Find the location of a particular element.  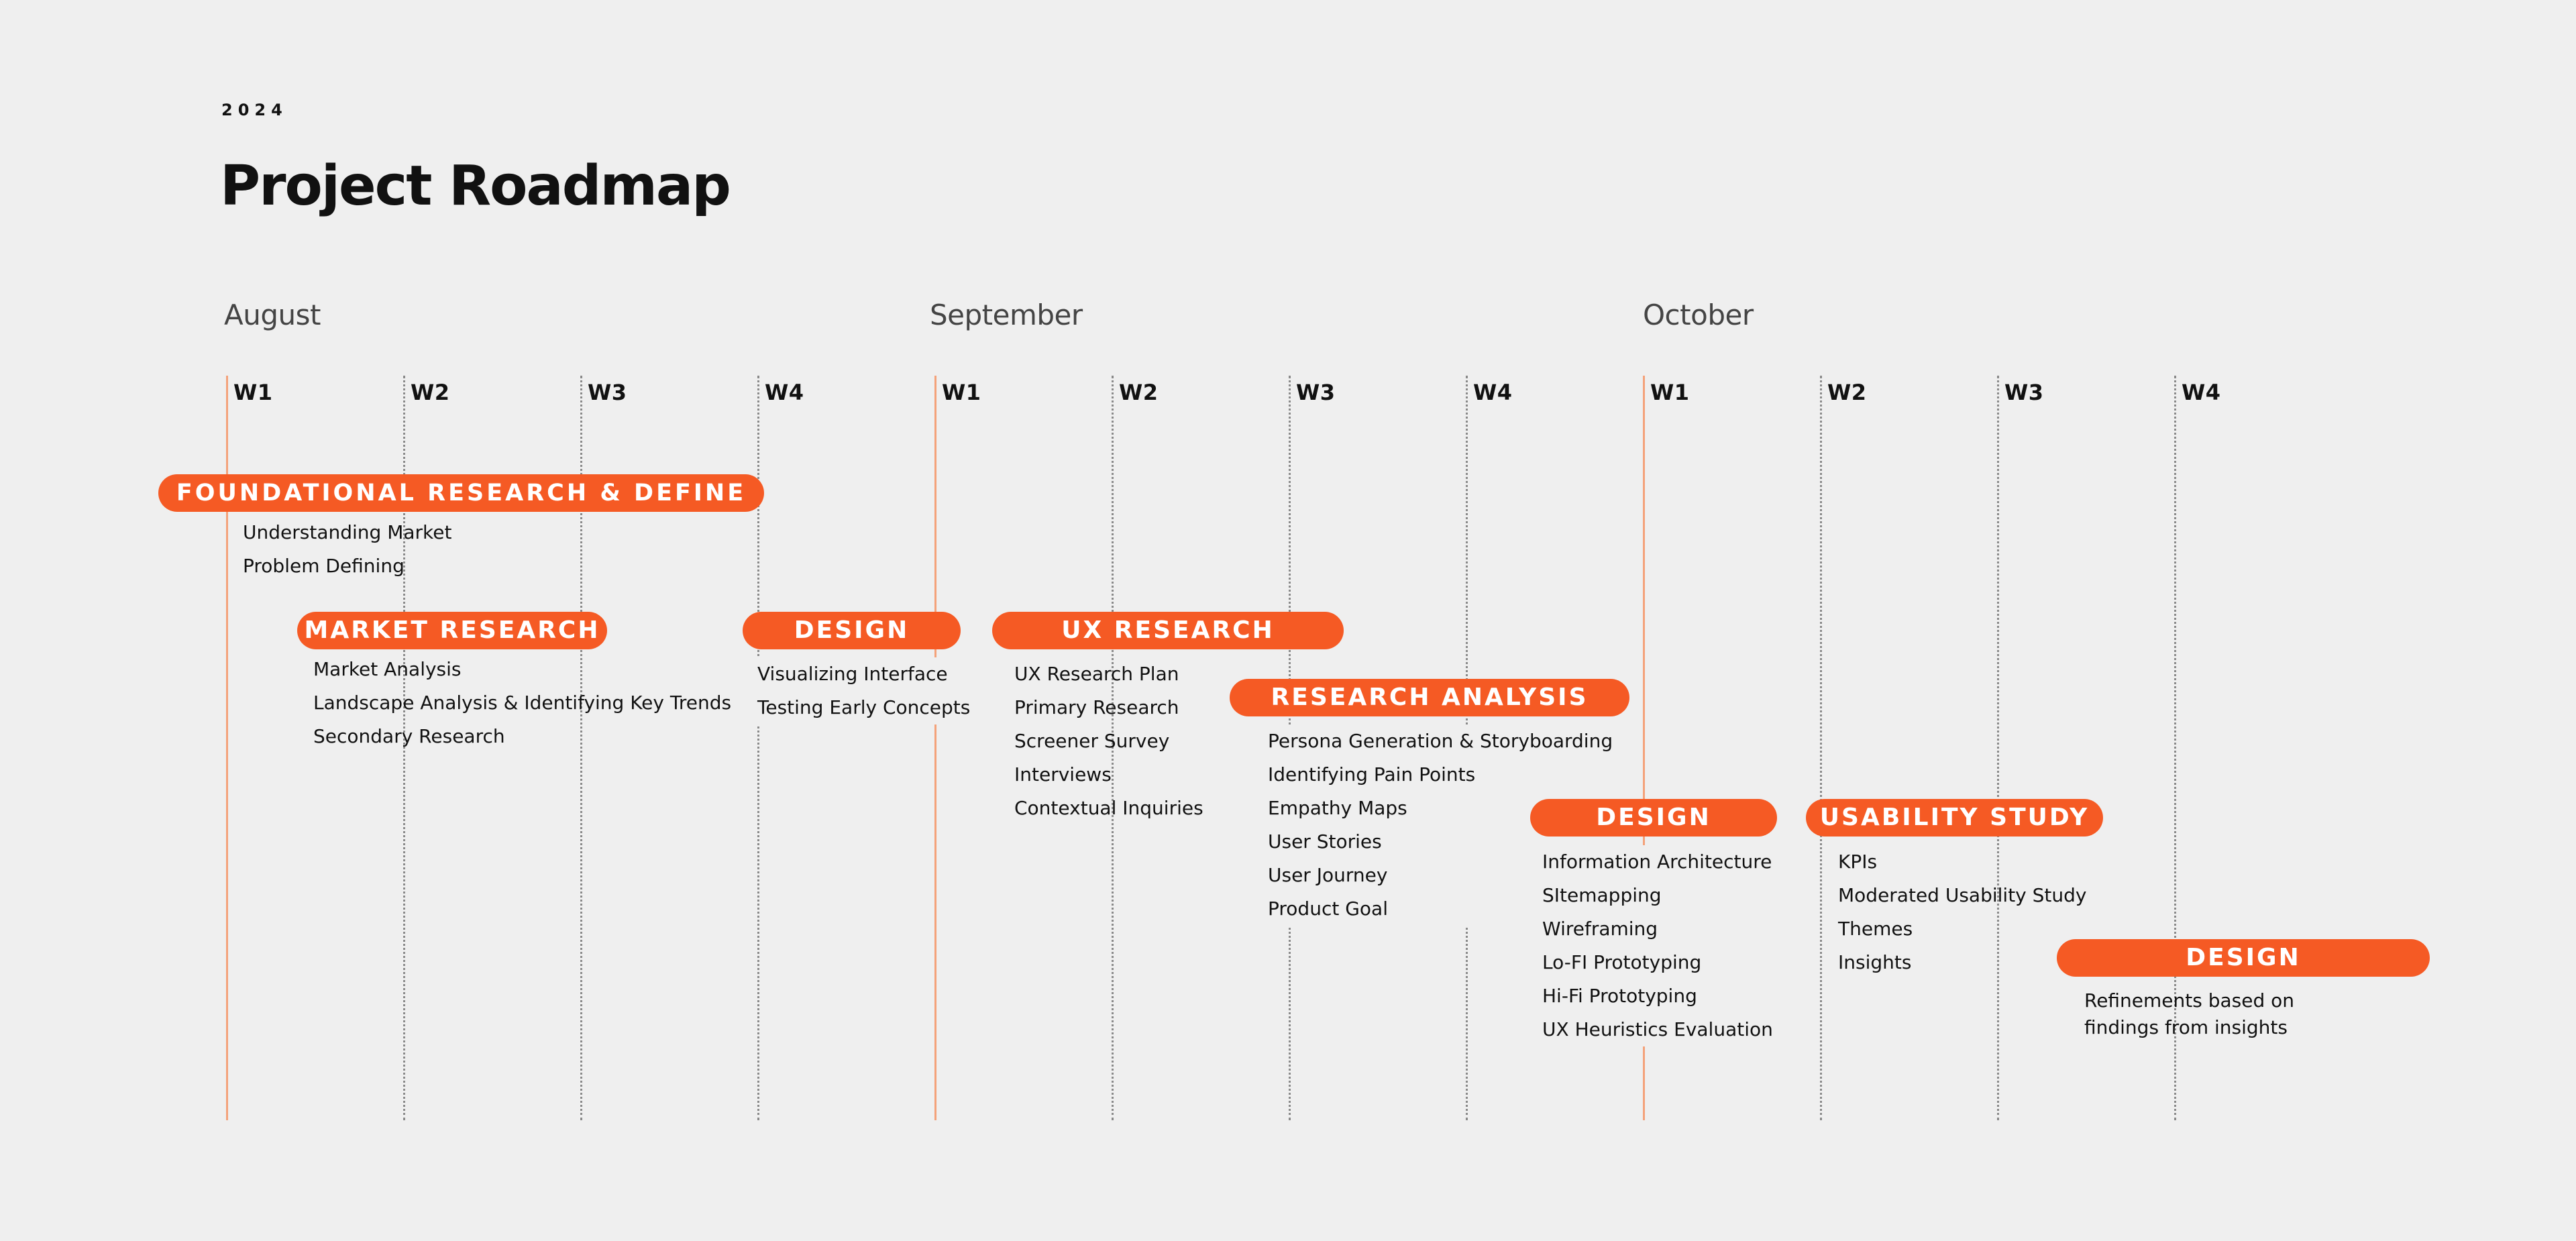

month-label-october: October is located at coordinates (1698, 315).